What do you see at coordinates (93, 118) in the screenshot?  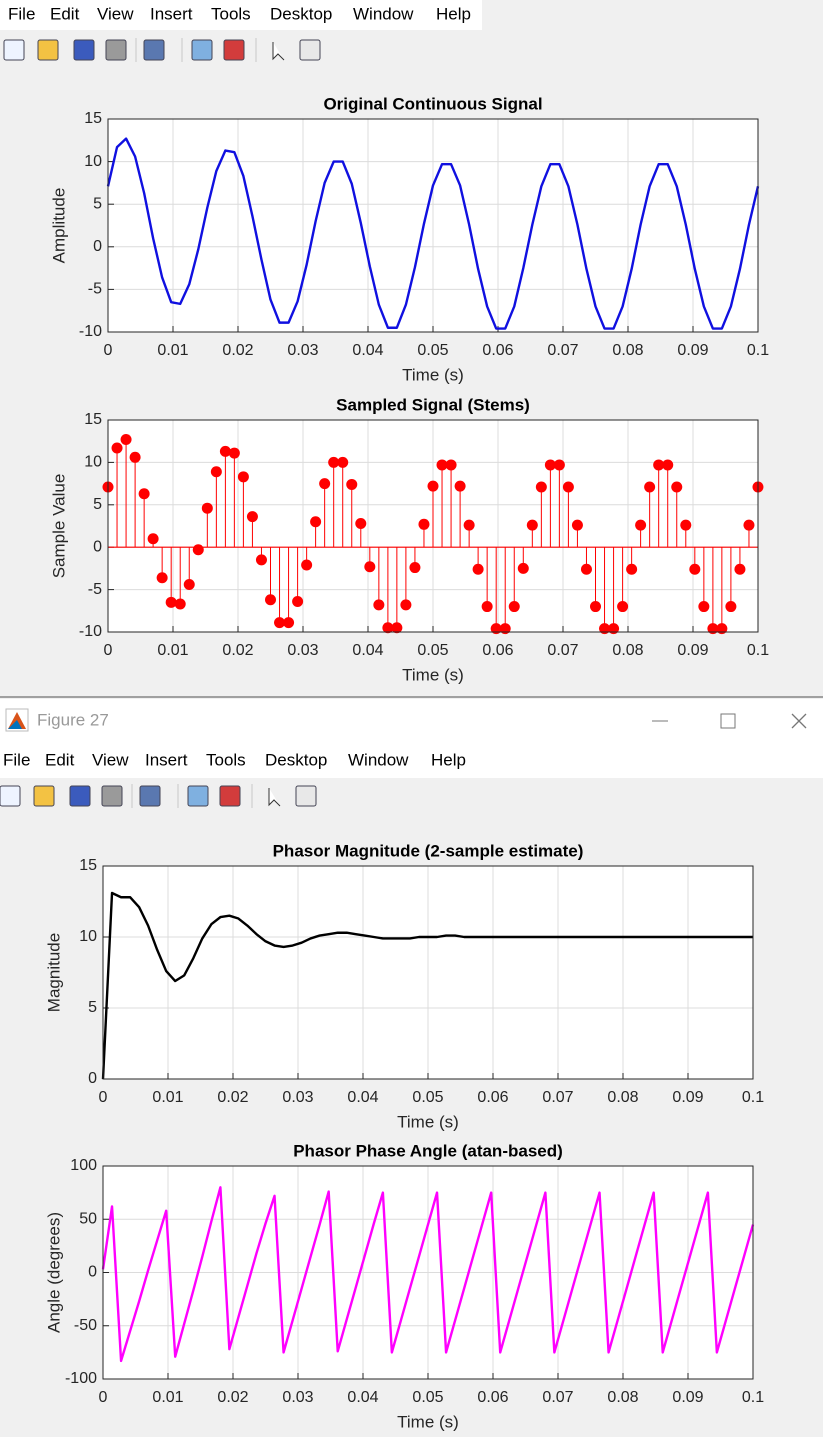 I see `y-tick-label: 15` at bounding box center [93, 118].